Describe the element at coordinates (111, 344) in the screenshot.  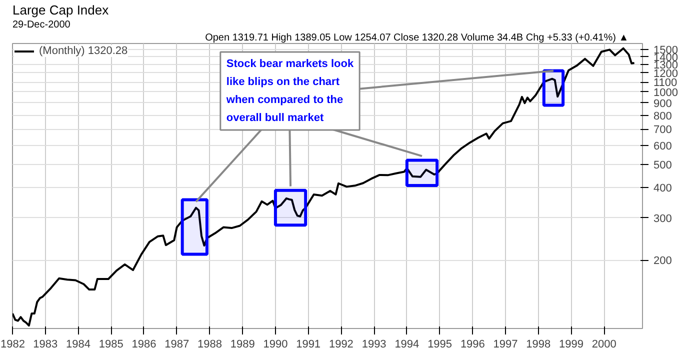
I see `x-tick-label: 1985` at that location.